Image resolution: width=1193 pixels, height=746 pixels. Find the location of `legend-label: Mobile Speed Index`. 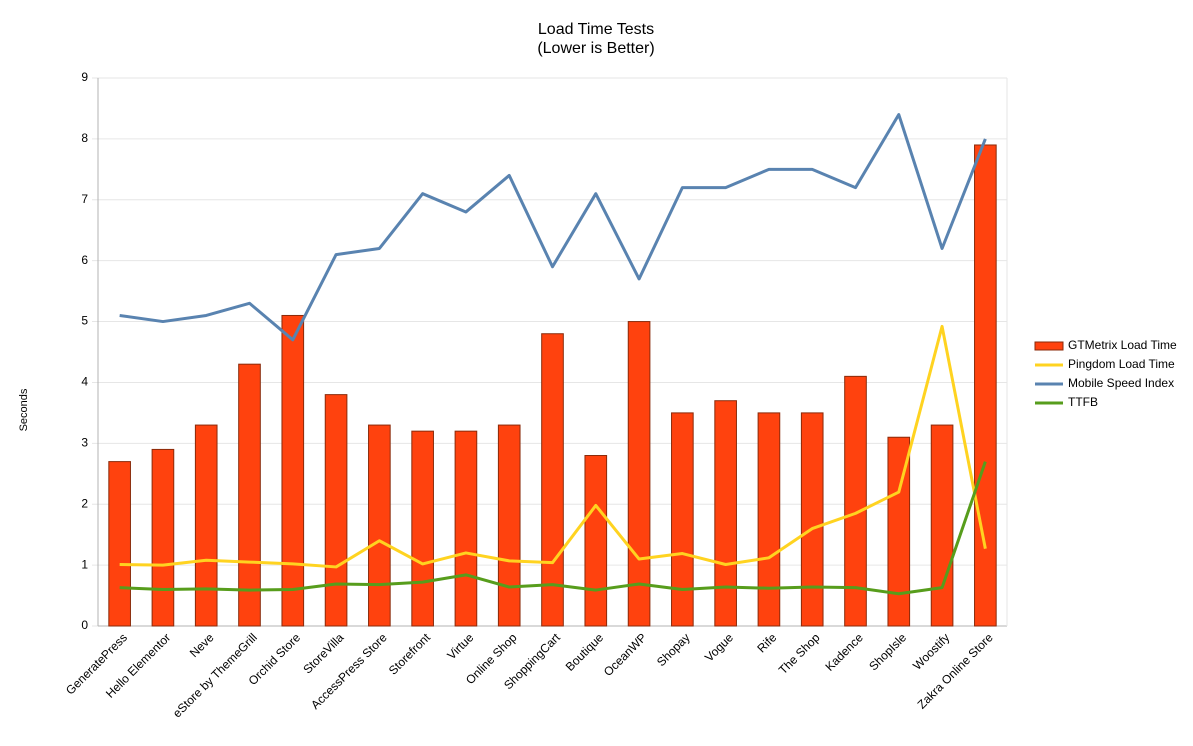

legend-label: Mobile Speed Index is located at coordinates (1121, 383).